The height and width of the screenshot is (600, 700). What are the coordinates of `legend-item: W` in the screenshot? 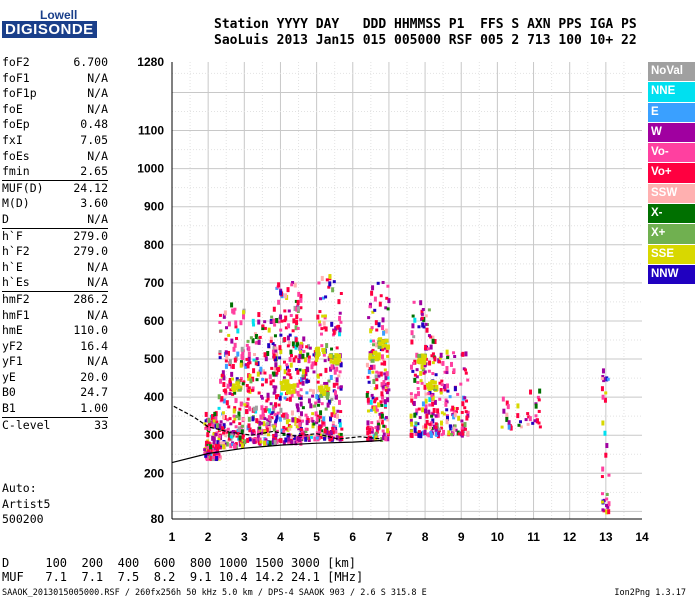 It's located at (671, 132).